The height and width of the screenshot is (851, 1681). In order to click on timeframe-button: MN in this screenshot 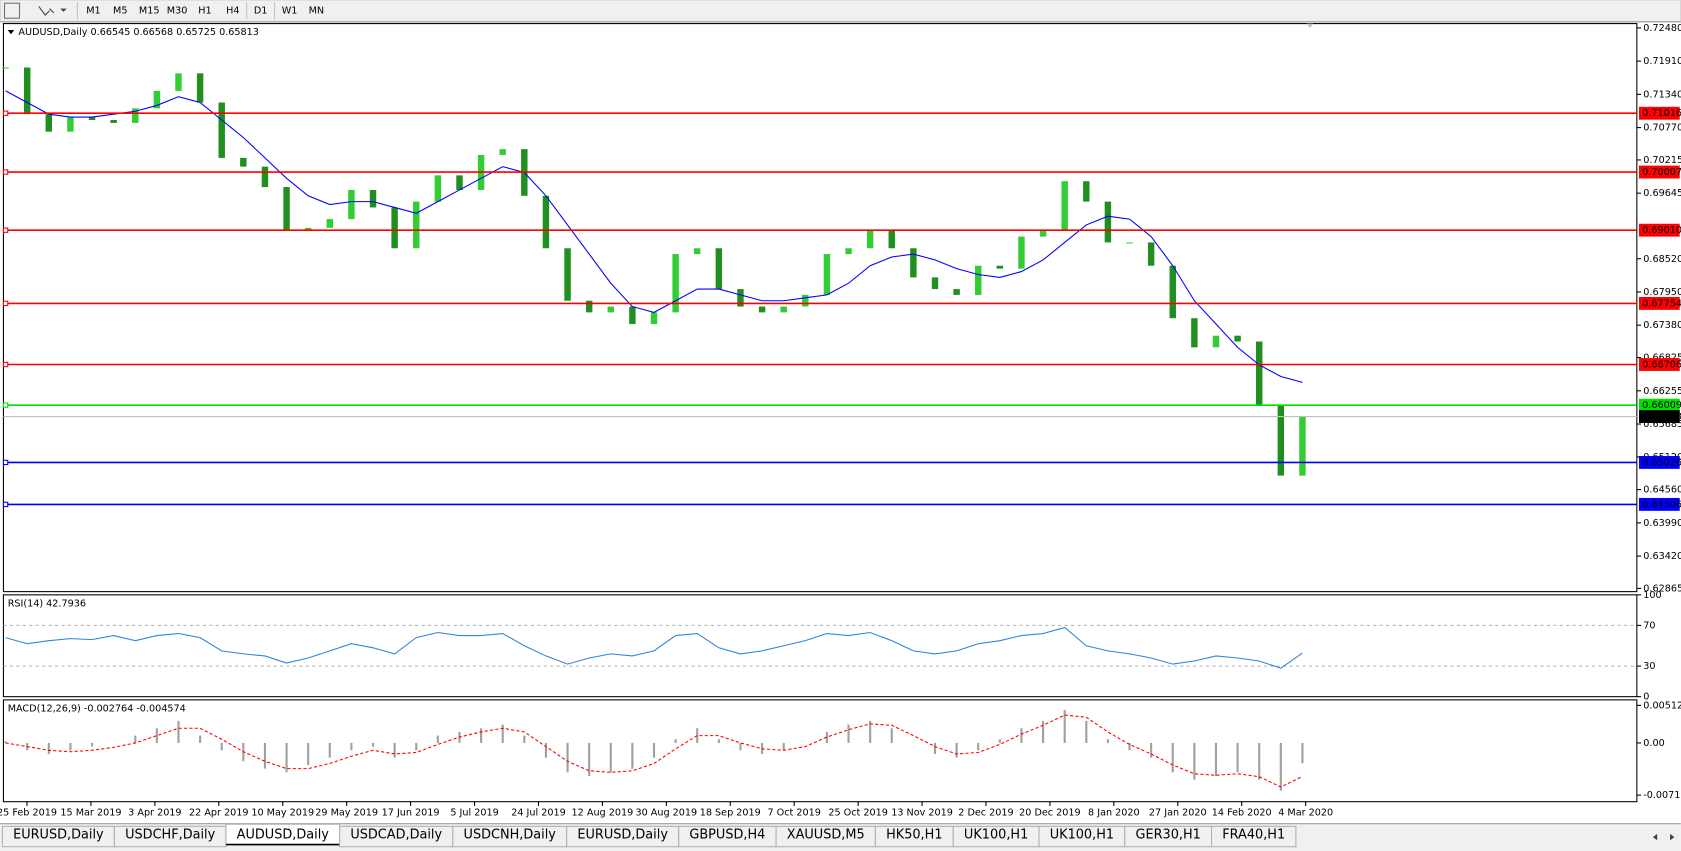, I will do `click(317, 11)`.